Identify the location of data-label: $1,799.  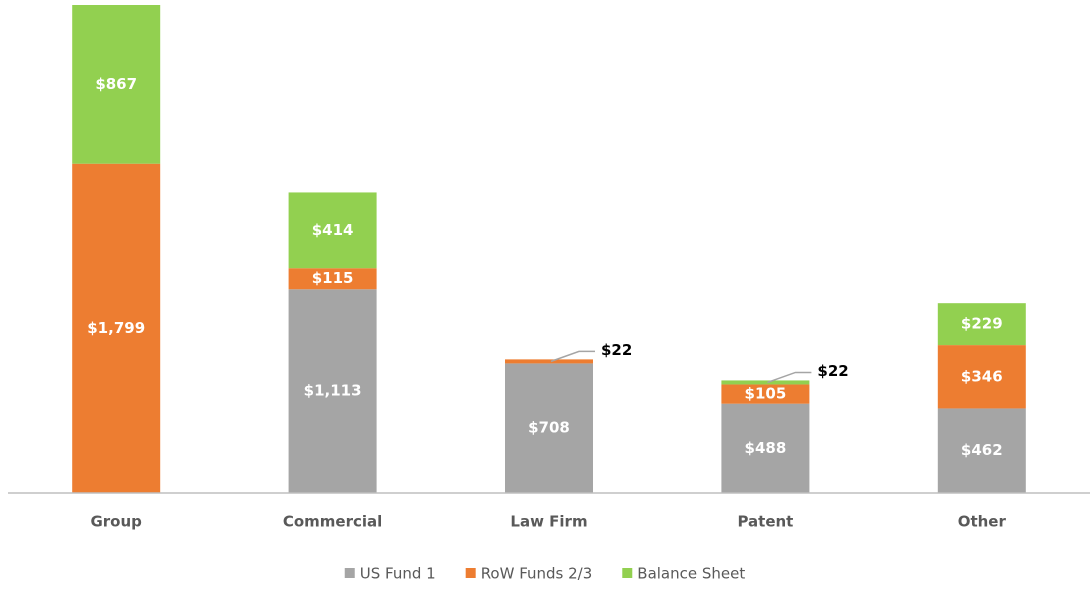
(116, 328).